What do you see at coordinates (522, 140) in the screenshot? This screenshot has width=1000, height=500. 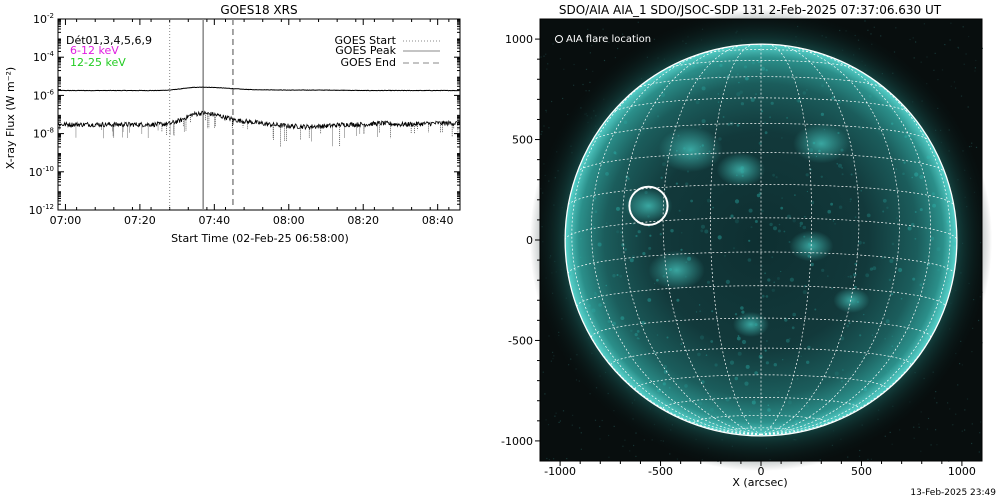 I see `y-tick-label: 500` at bounding box center [522, 140].